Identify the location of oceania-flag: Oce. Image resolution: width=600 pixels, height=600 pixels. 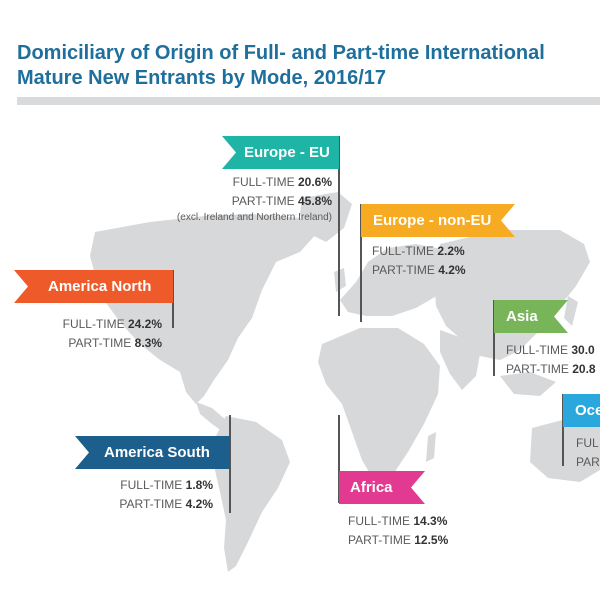
(581, 410).